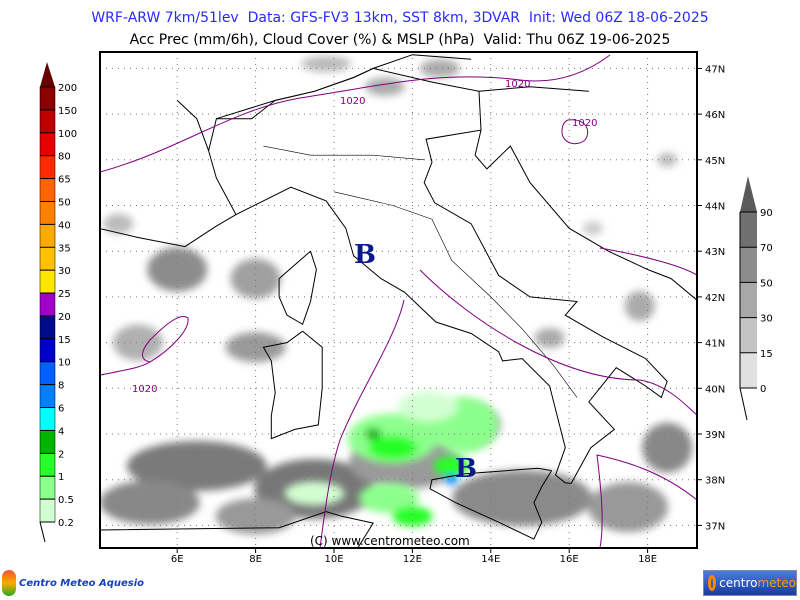 The image size is (800, 600). What do you see at coordinates (715, 481) in the screenshot?
I see `lat-label: 38N` at bounding box center [715, 481].